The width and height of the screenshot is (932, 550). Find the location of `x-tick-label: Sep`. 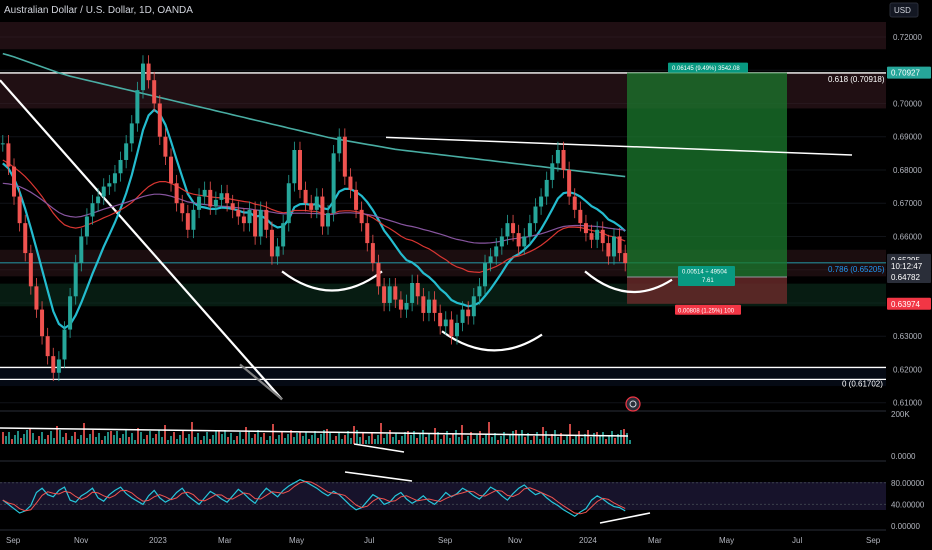

x-tick-label: Sep is located at coordinates (13, 540).